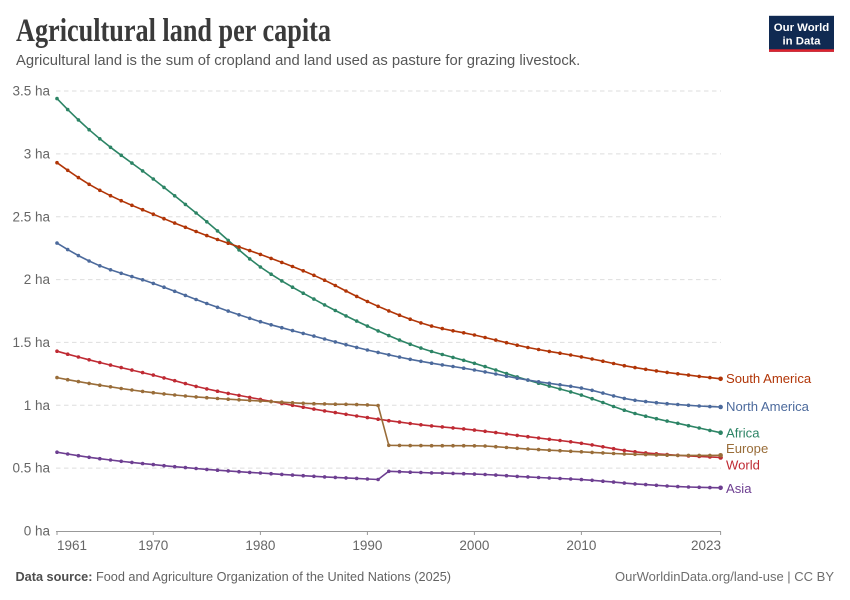 Image resolution: width=850 pixels, height=600 pixels. Describe the element at coordinates (37, 531) in the screenshot. I see `svg-text: 0 ha` at that location.